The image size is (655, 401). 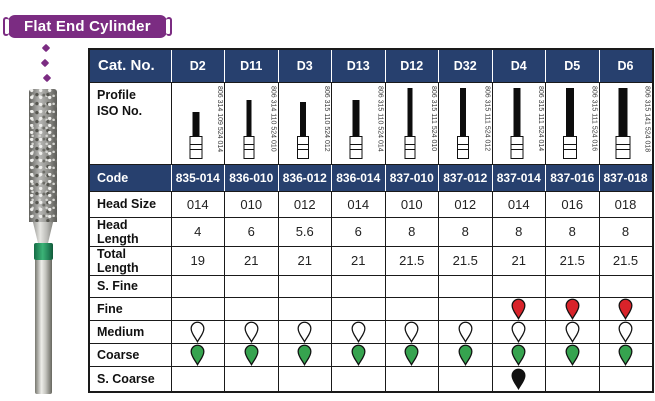 I want to click on head-size-cell: 010, so click(x=251, y=204).